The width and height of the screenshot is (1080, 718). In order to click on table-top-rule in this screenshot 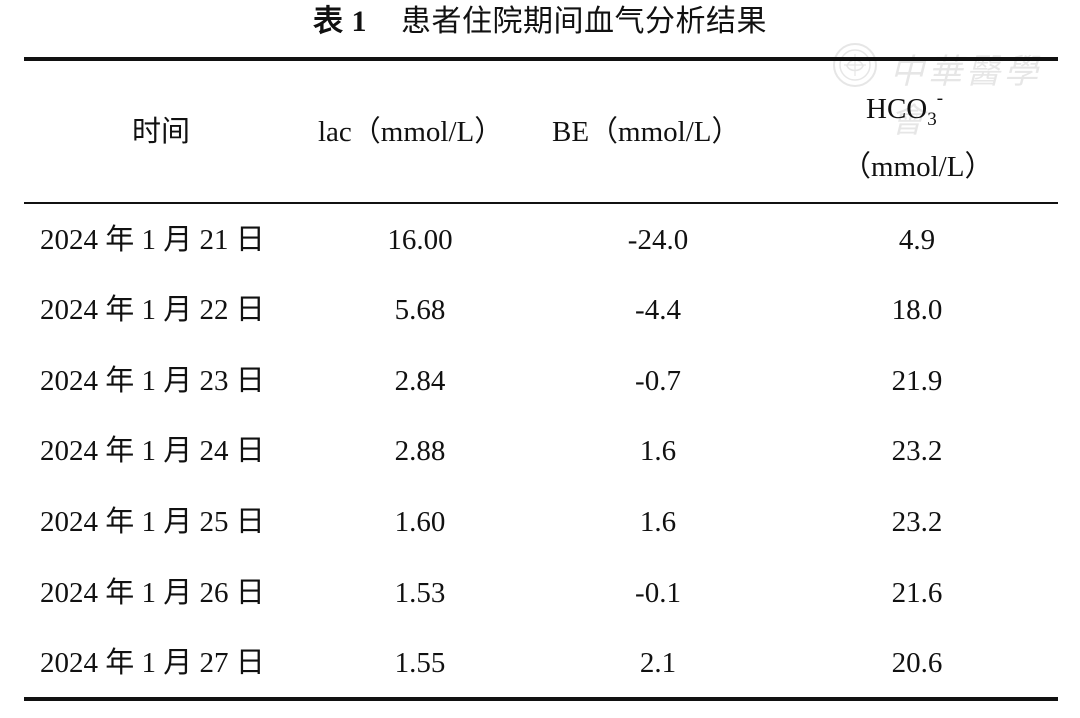, I will do `click(541, 59)`.